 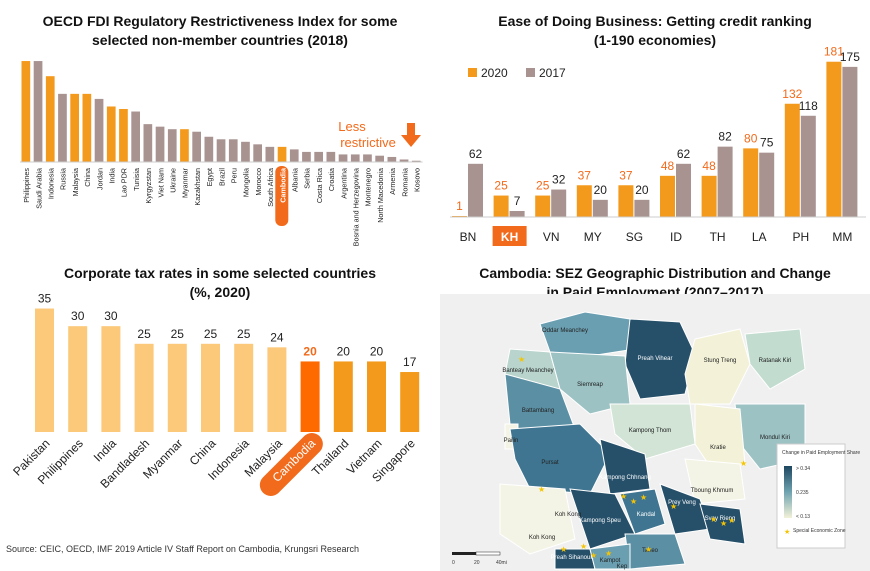 I want to click on legend-gradient, so click(x=788, y=492).